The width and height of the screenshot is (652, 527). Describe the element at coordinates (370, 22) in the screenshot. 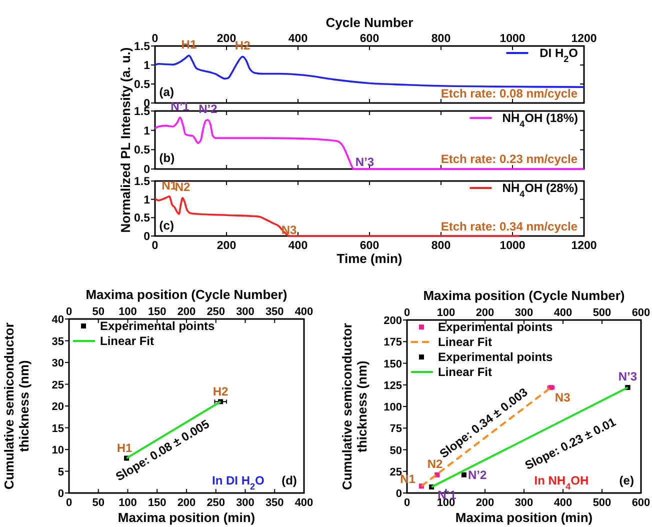

I see `x2-axis-title: Cycle Number` at that location.